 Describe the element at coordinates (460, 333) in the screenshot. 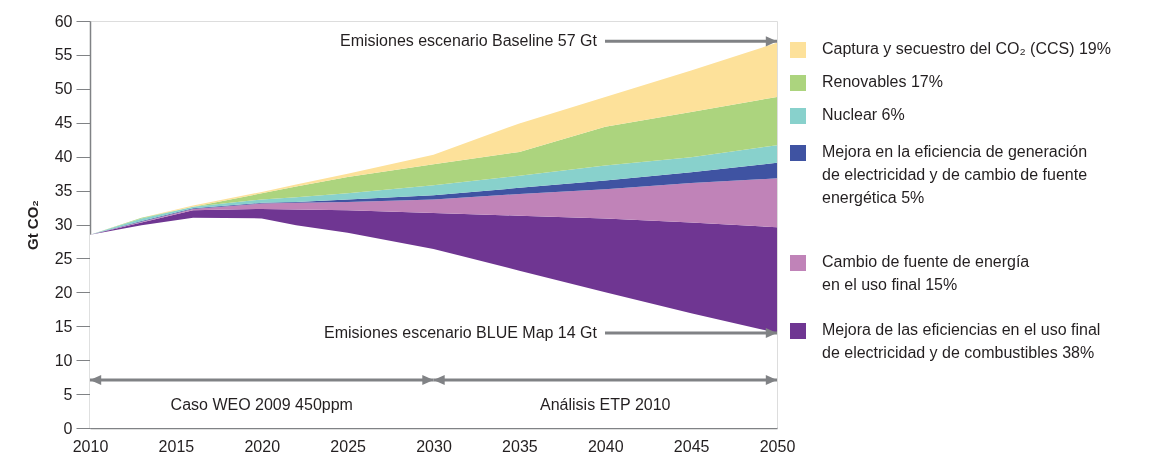

I see `annotation: Emisiones escenario BLUE Map 14 Gt` at that location.